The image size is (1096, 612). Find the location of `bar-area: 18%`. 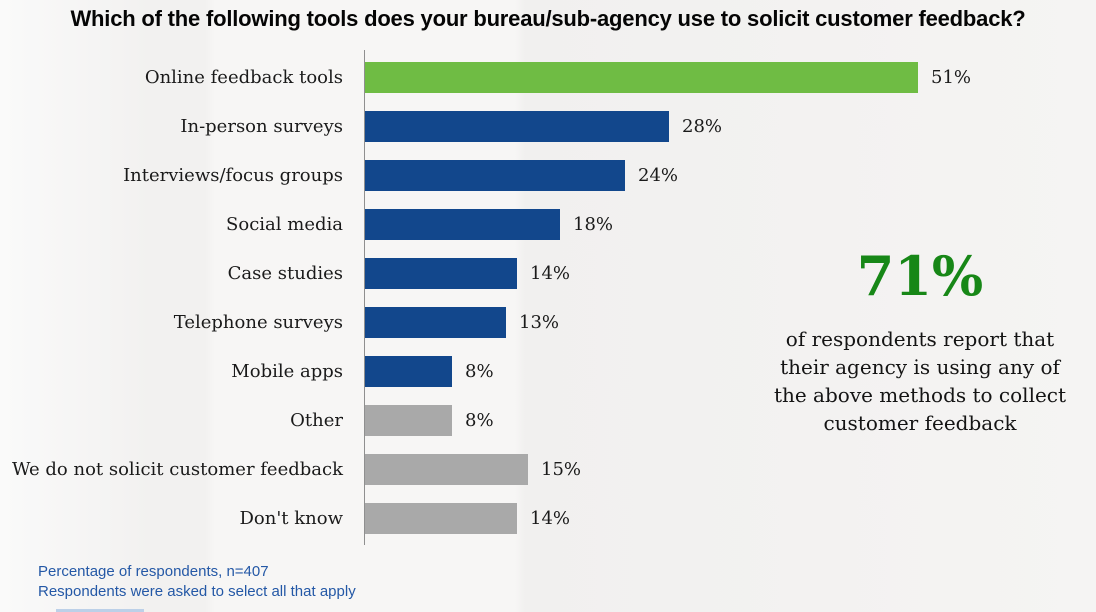

bar-area: 18% is located at coordinates (489, 224).